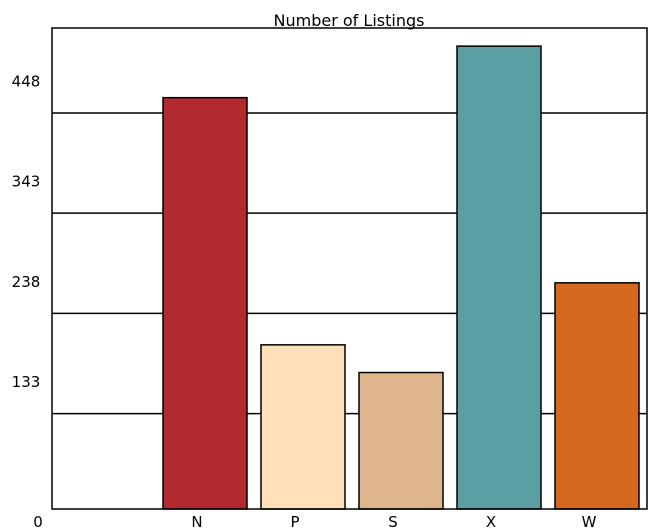  Describe the element at coordinates (38, 522) in the screenshot. I see `y-tick-label: 0` at that location.